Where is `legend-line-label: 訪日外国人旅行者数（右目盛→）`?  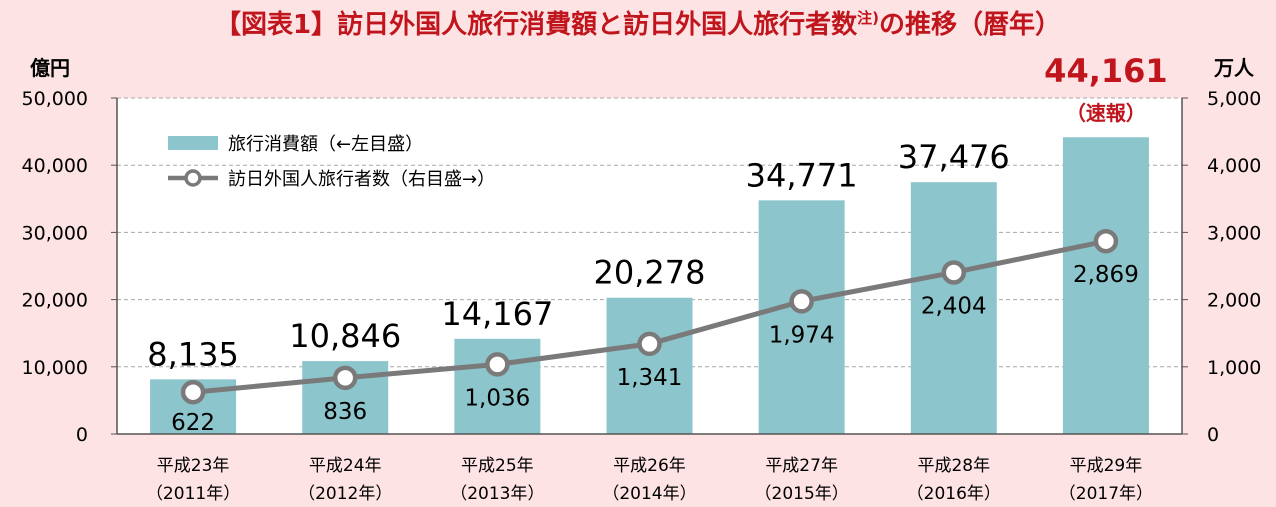
legend-line-label: 訪日外国人旅行者数（右目盛→） is located at coordinates (361, 179).